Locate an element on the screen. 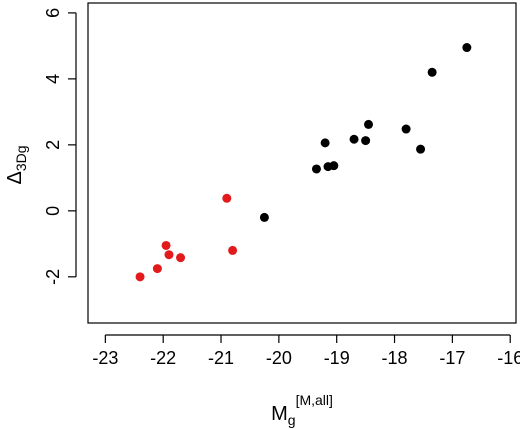  x-tick-label: -20 is located at coordinates (279, 358).